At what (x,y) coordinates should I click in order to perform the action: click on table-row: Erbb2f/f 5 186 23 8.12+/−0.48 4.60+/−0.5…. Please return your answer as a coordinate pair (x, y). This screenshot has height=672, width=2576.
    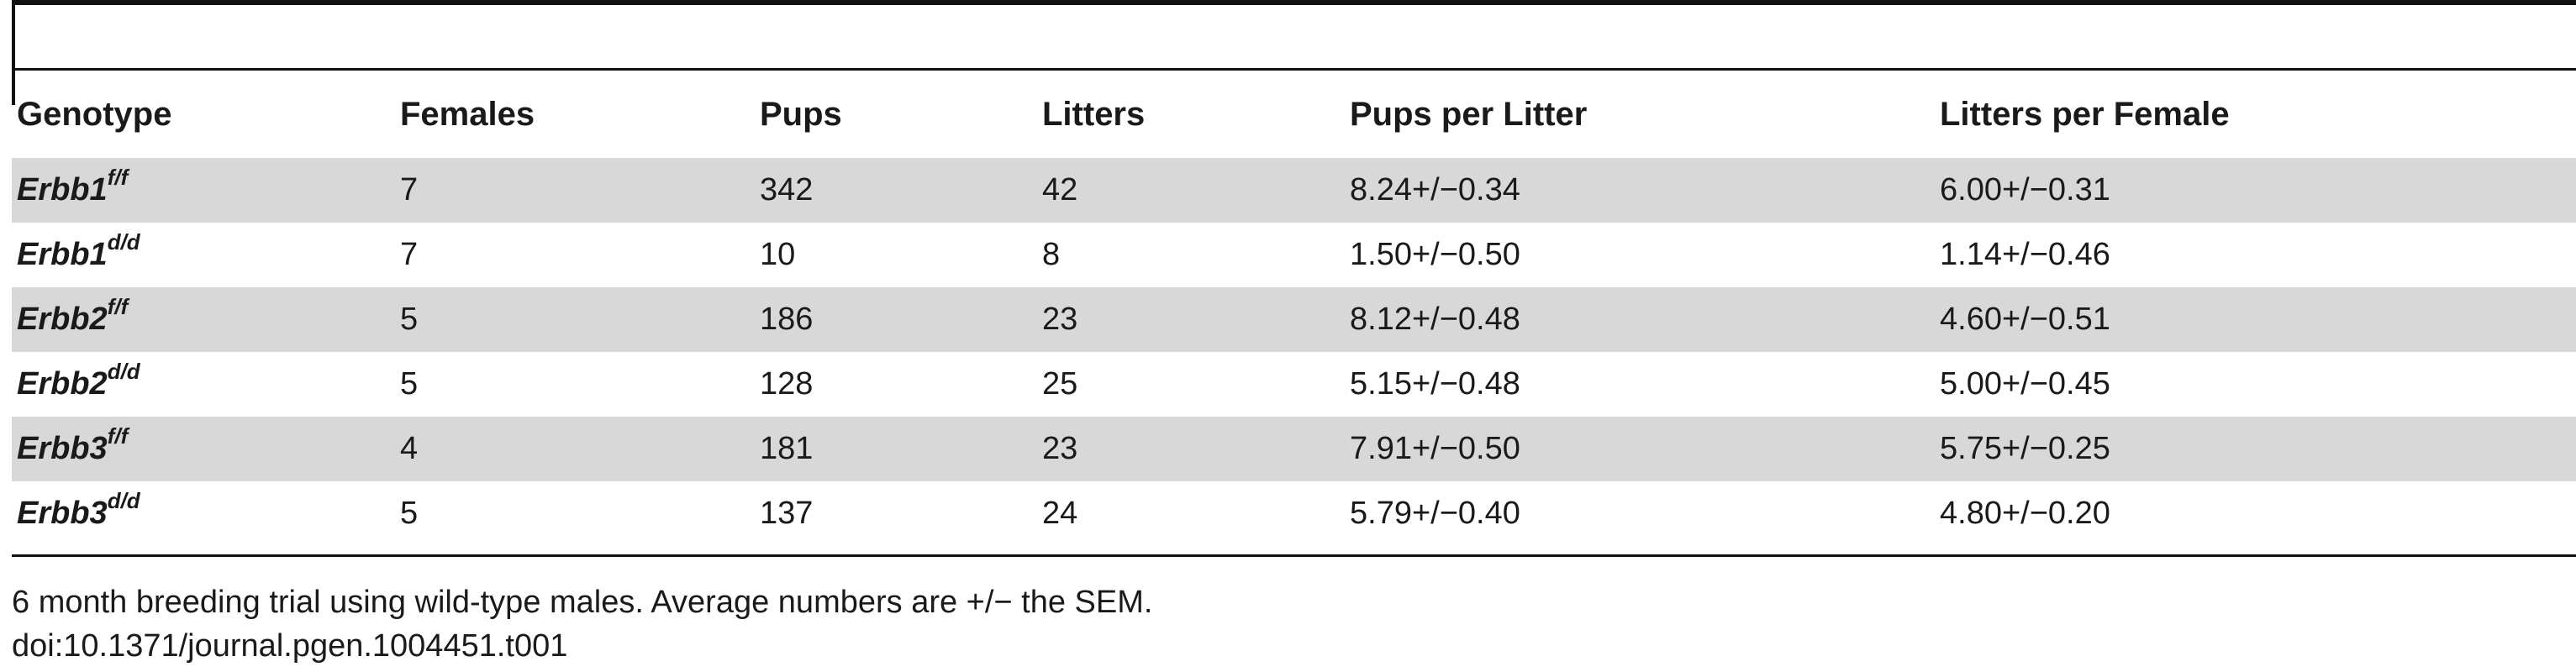
    Looking at the image, I should click on (1294, 319).